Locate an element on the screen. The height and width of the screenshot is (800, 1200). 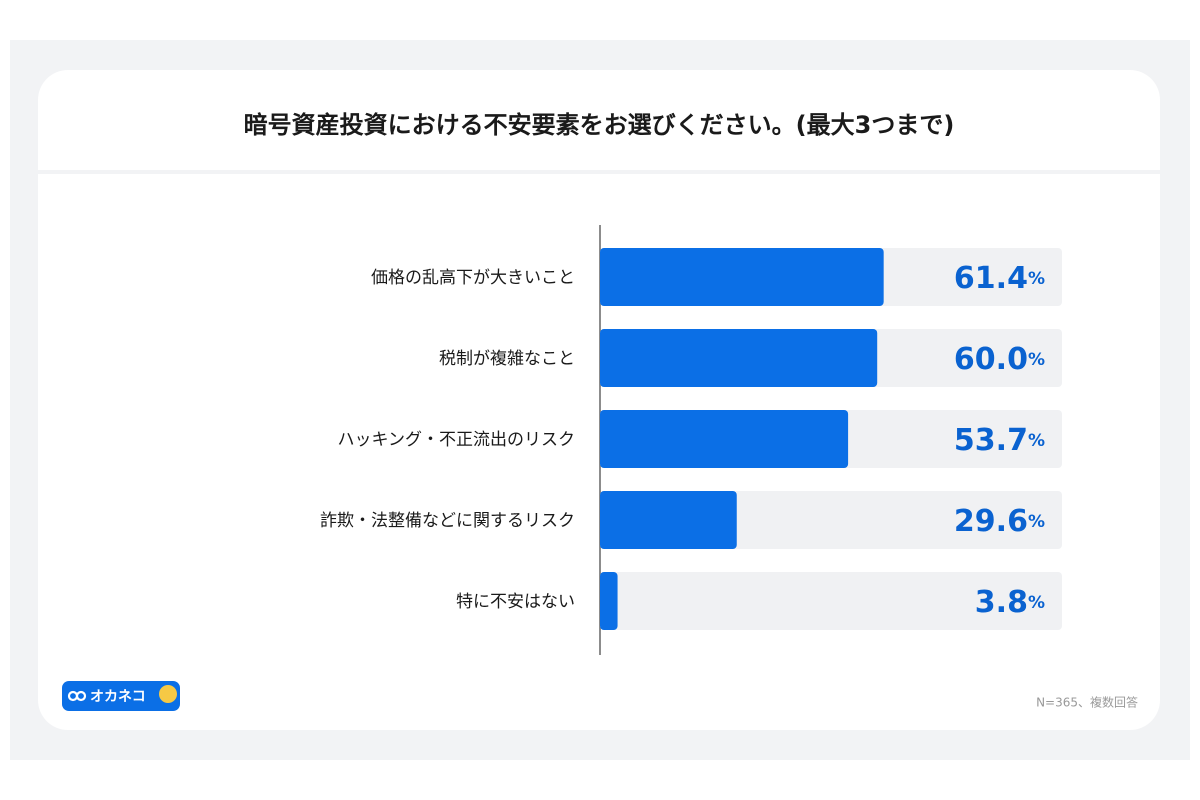
value-label: 60.0% is located at coordinates (999, 359).